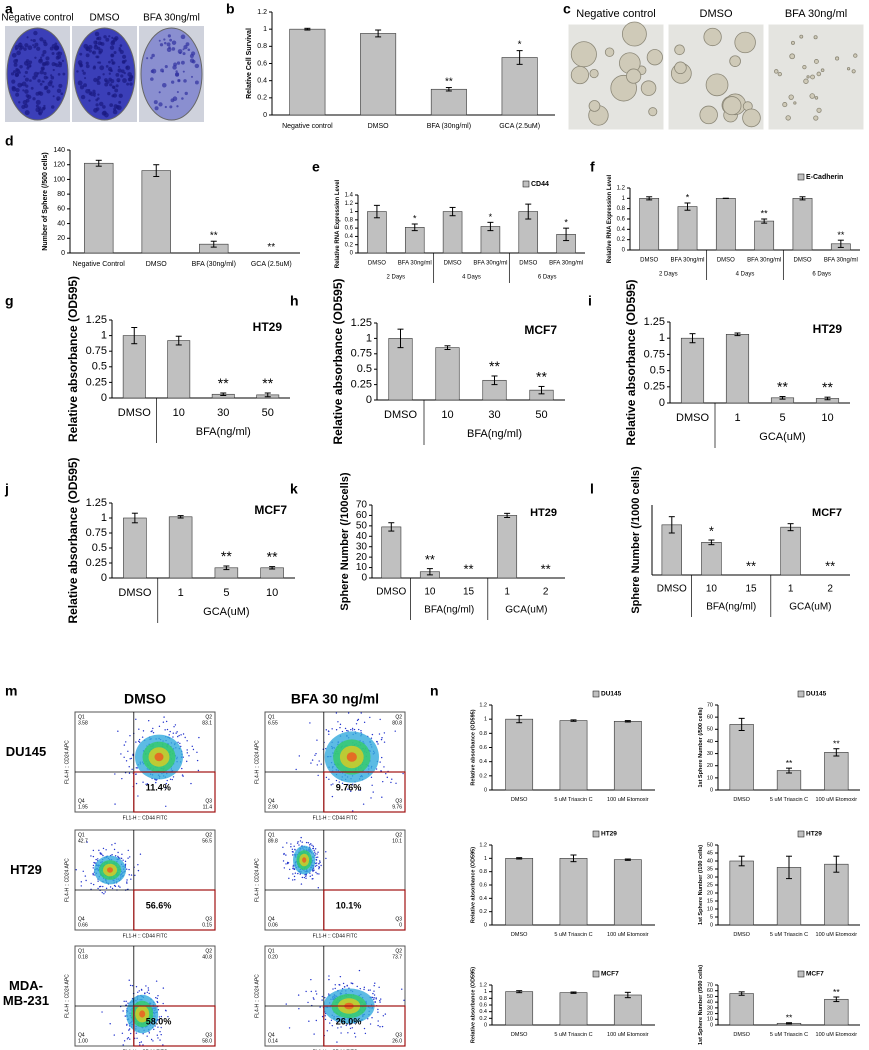  Describe the element at coordinates (271, 1035) in the screenshot. I see `quadrant-name: Q4` at that location.